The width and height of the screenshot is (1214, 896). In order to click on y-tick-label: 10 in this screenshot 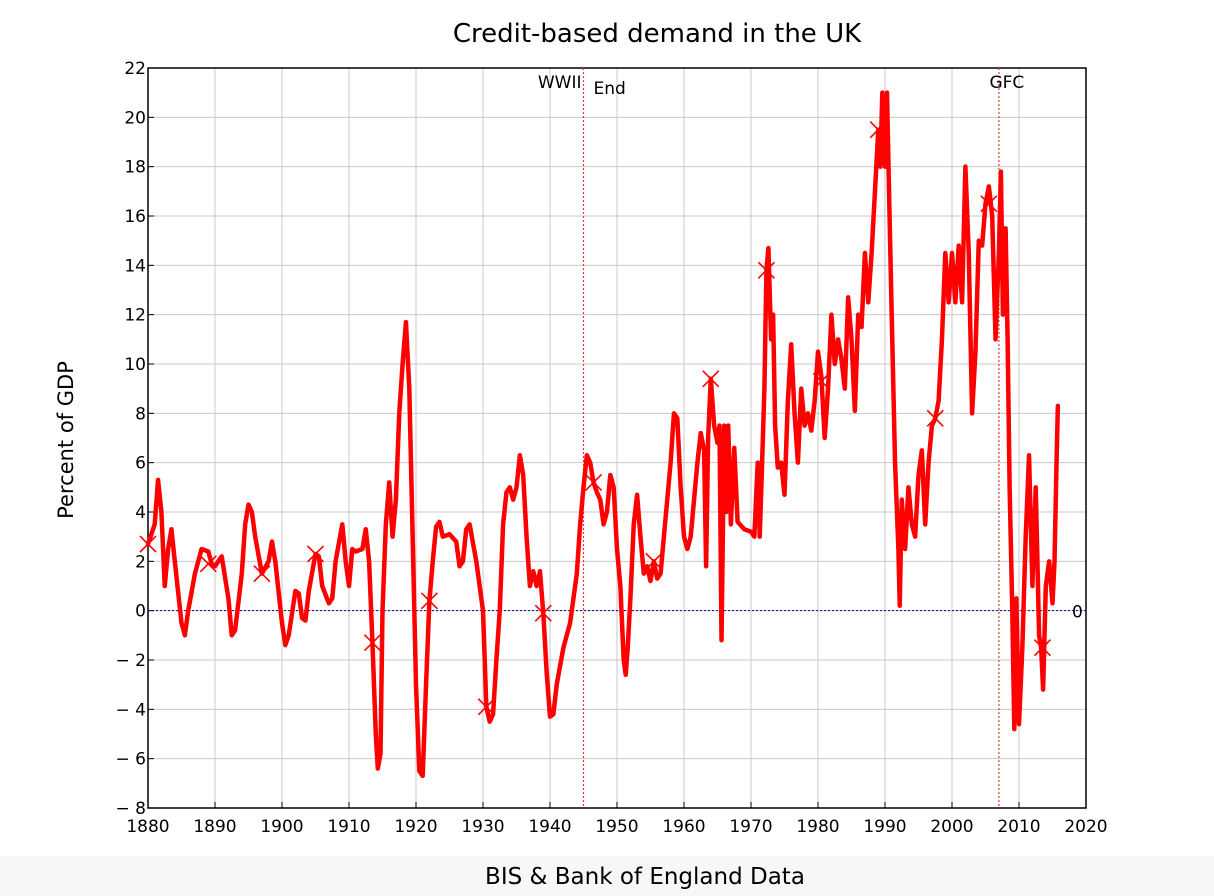, I will do `click(135, 365)`.